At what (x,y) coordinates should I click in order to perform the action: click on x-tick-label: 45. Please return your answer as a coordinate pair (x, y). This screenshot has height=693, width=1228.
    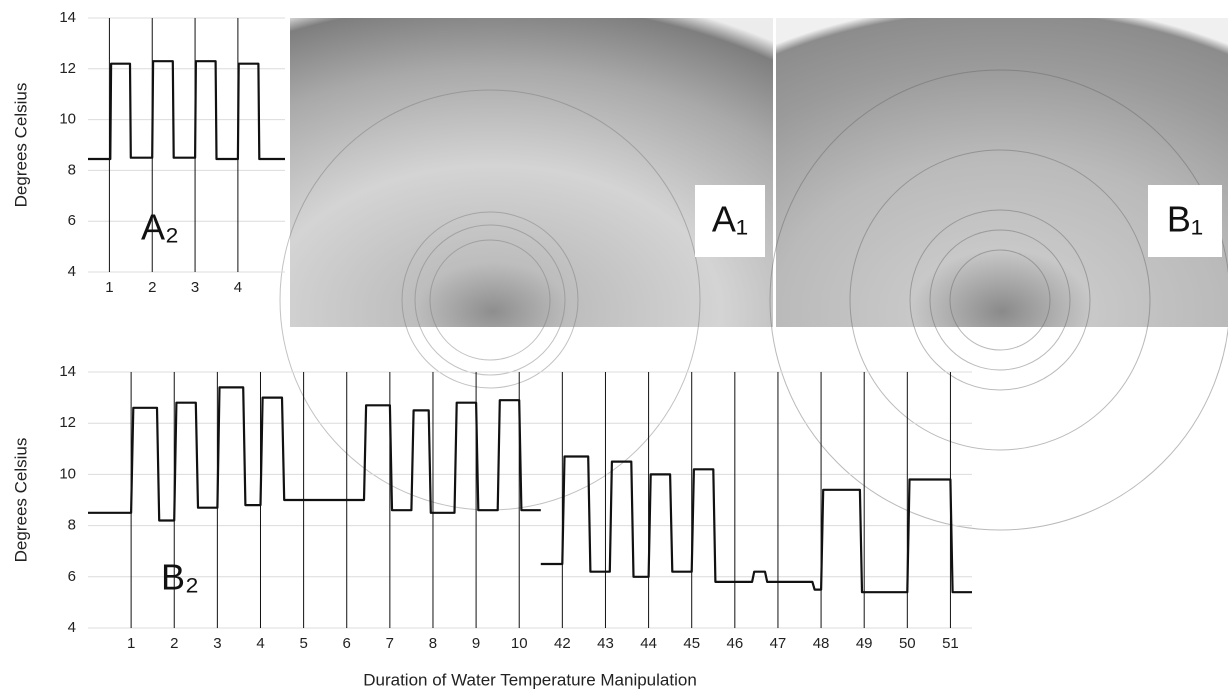
    Looking at the image, I should click on (691, 643).